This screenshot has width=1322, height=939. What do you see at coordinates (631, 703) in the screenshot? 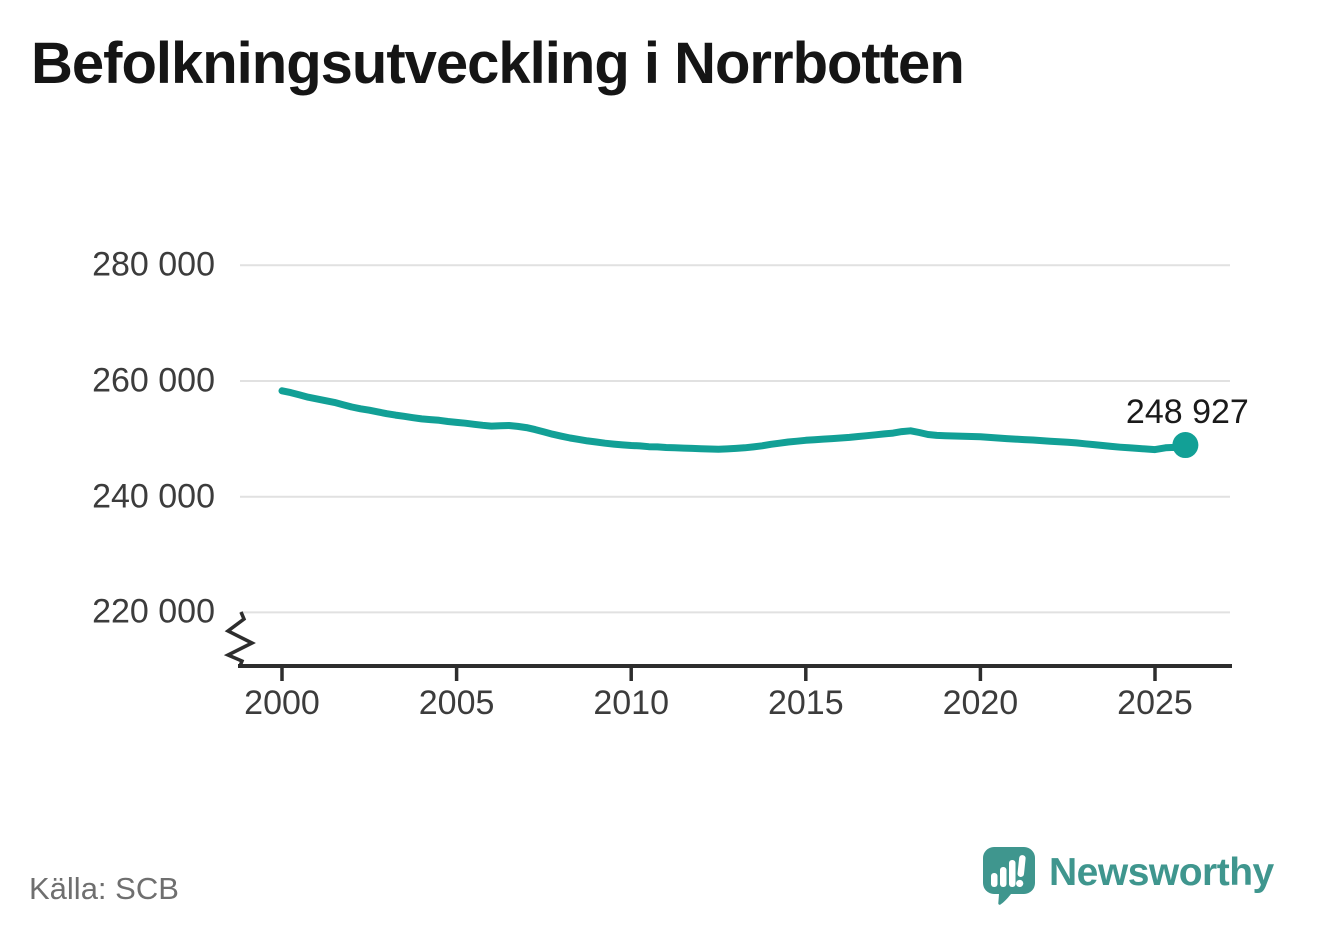
I see `x-tick-label: 2010` at bounding box center [631, 703].